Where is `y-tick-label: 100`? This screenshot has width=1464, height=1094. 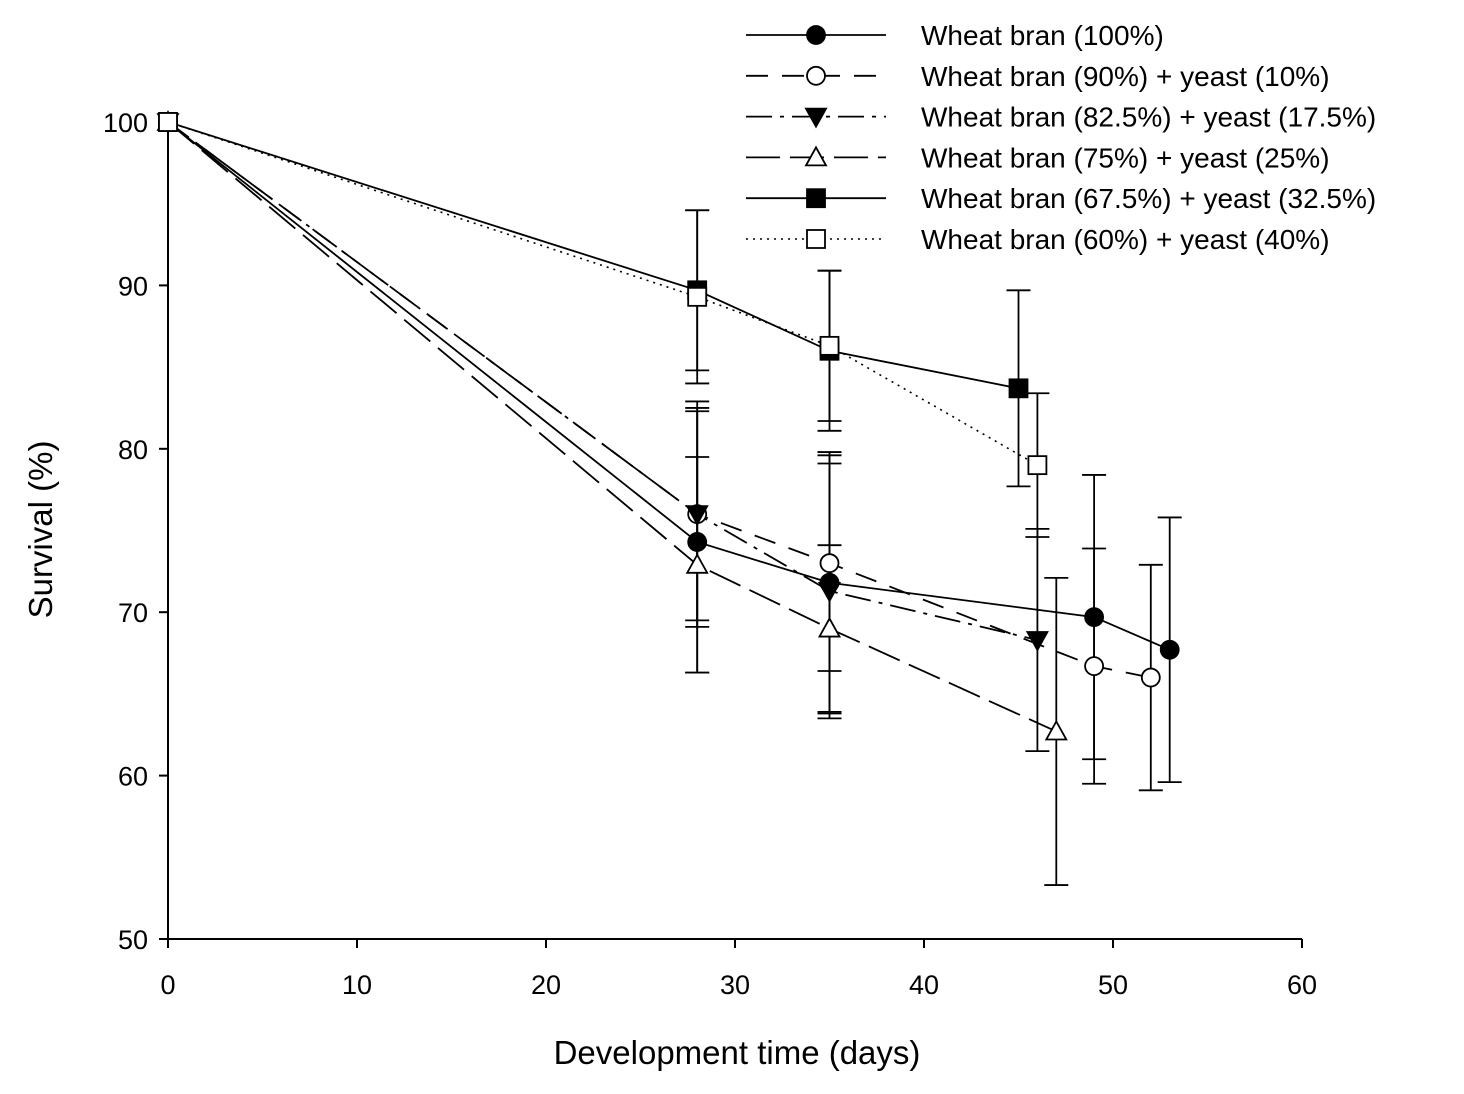 y-tick-label: 100 is located at coordinates (125, 123).